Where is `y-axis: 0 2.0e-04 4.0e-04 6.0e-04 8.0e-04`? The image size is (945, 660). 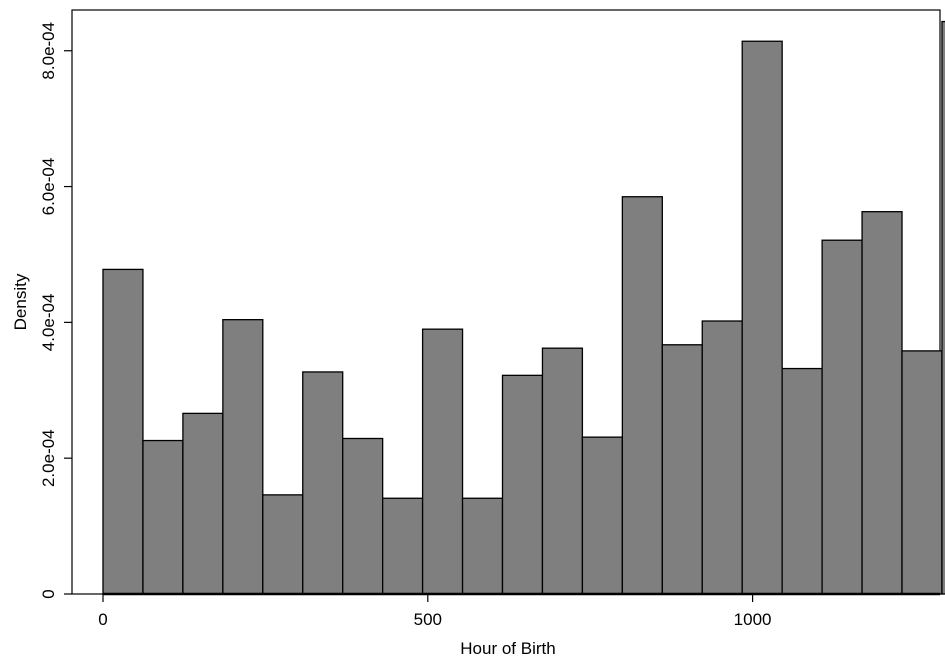
y-axis: 0 2.0e-04 4.0e-04 6.0e-04 8.0e-04 is located at coordinates (55, 310).